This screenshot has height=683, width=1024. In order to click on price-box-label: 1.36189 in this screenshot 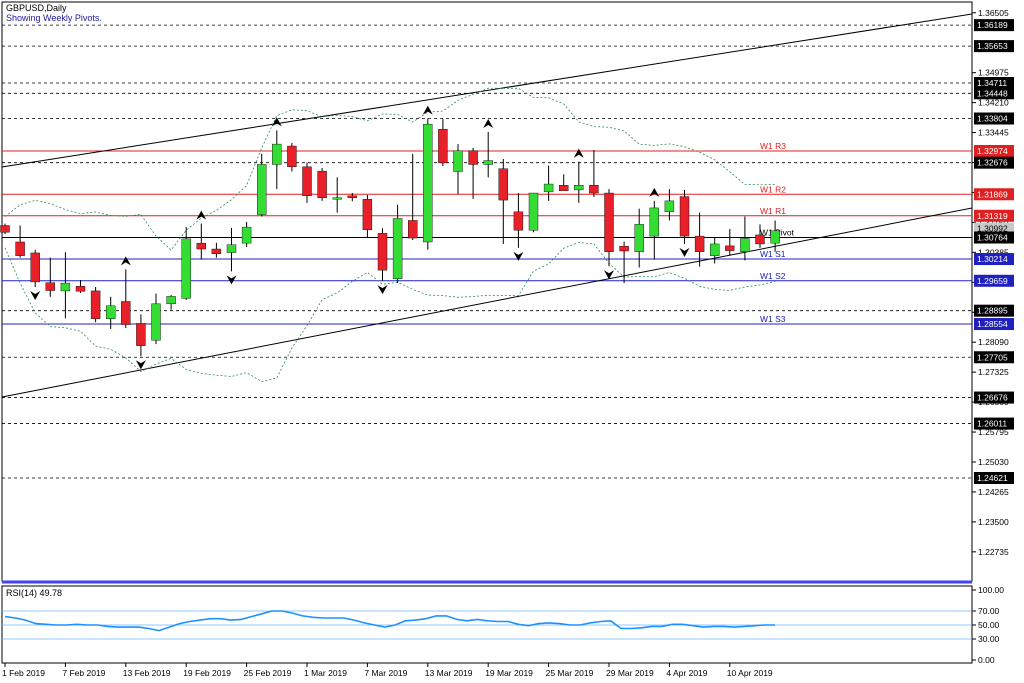, I will do `click(992, 25)`.